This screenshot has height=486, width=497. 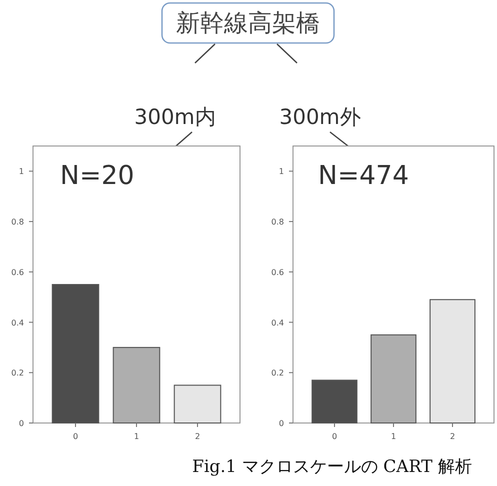 What do you see at coordinates (332, 467) in the screenshot?
I see `caption: Fig.1 マクロスケールの CART 解析` at bounding box center [332, 467].